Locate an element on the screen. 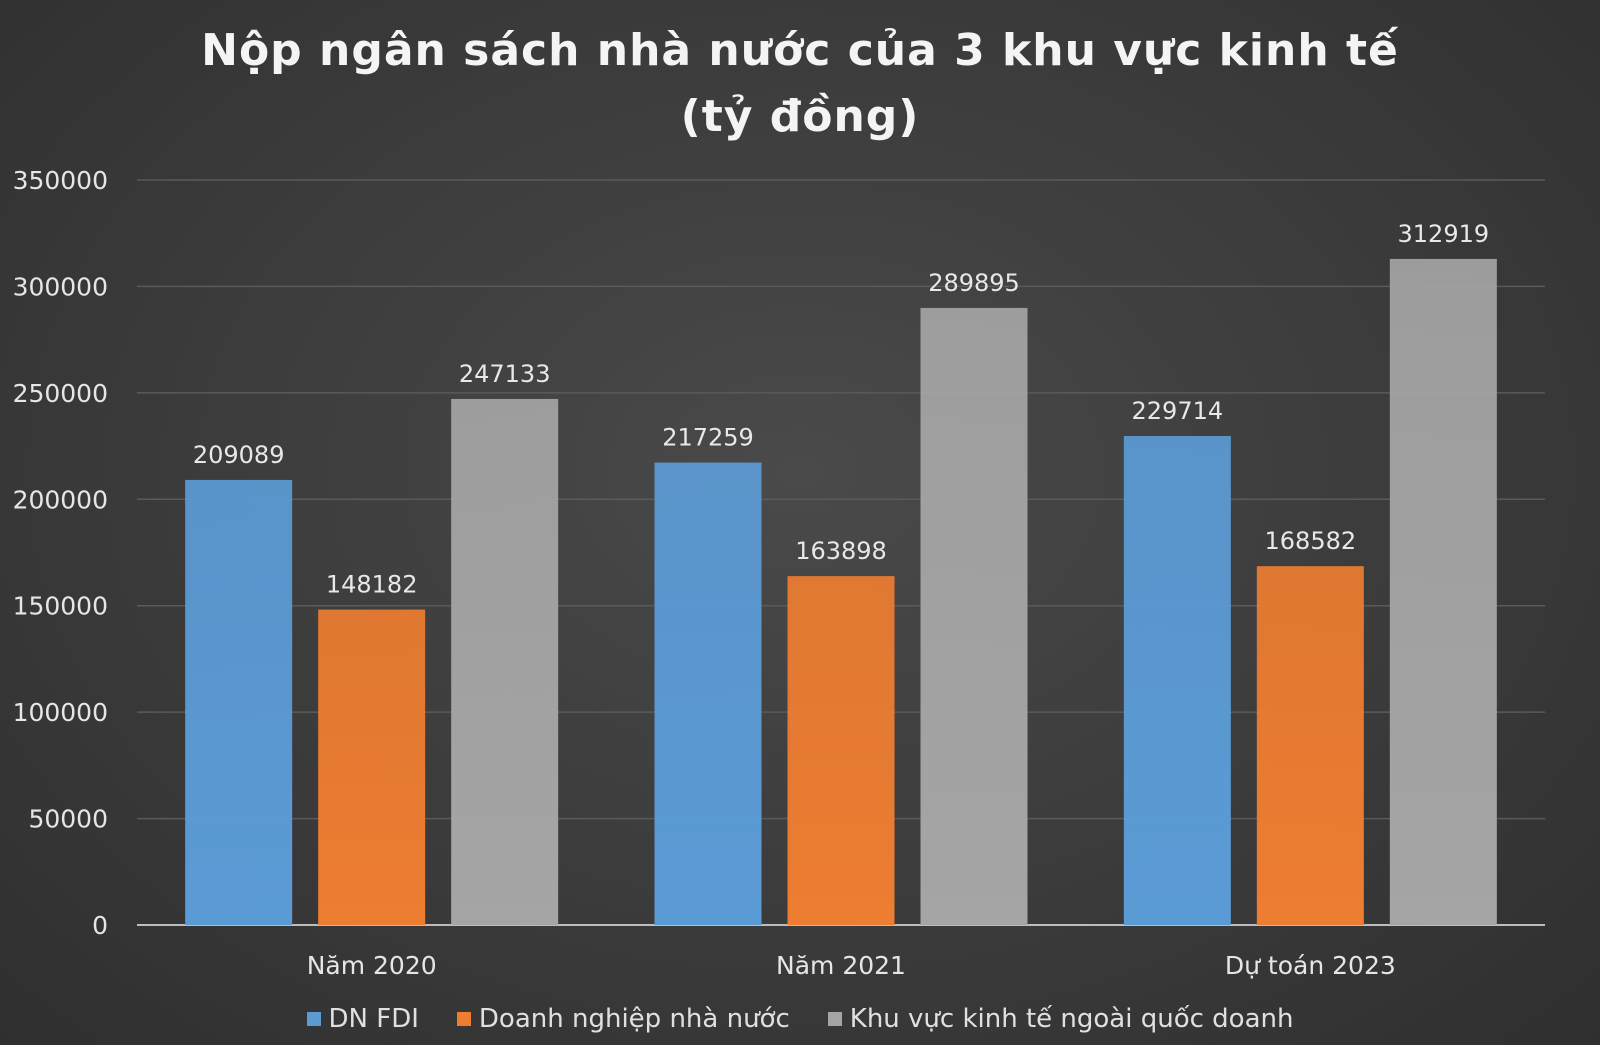 Image resolution: width=1600 pixels, height=1045 pixels. y-tick-label: 0 is located at coordinates (100, 925).